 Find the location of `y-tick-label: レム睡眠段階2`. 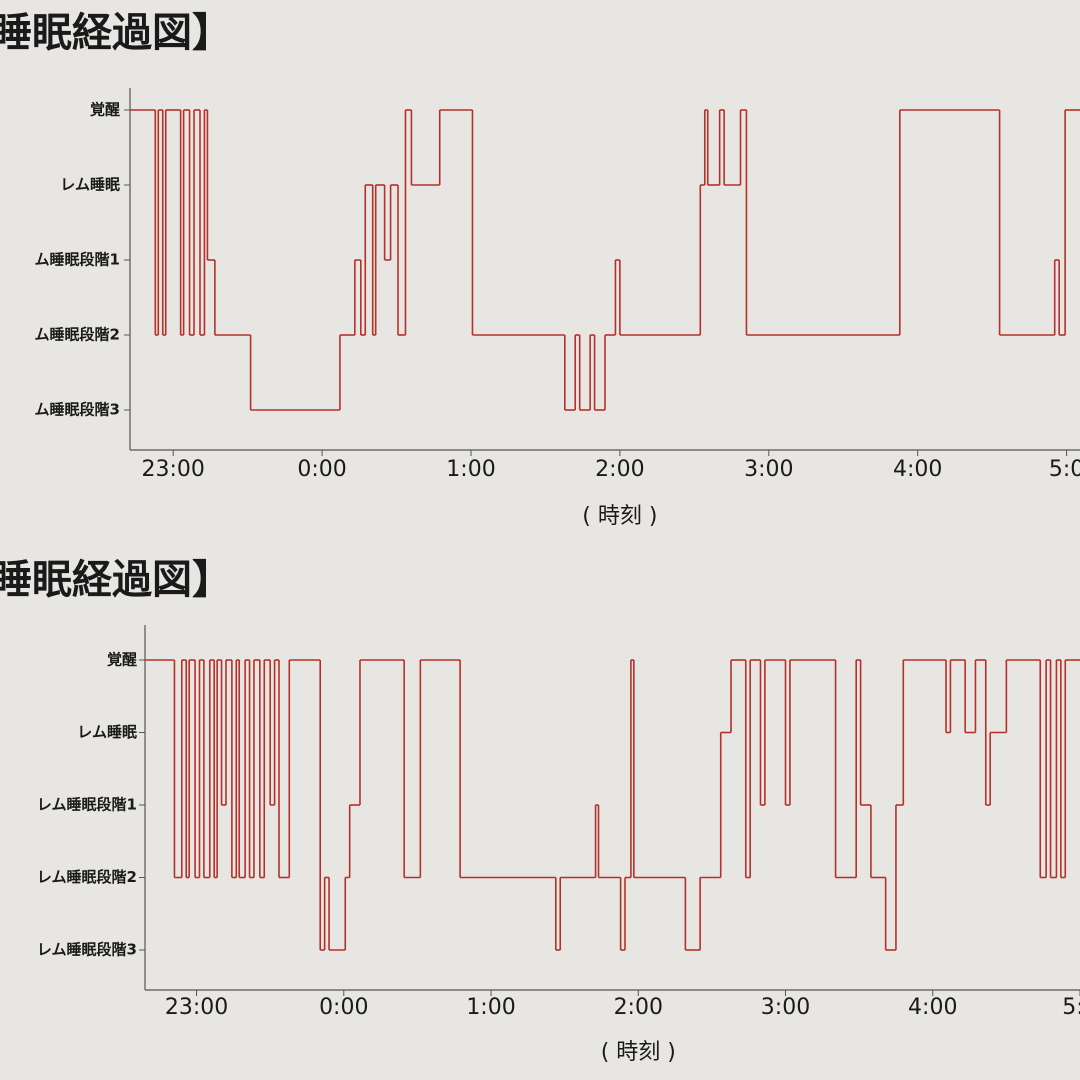

y-tick-label: レム睡眠段階2 is located at coordinates (87, 877).